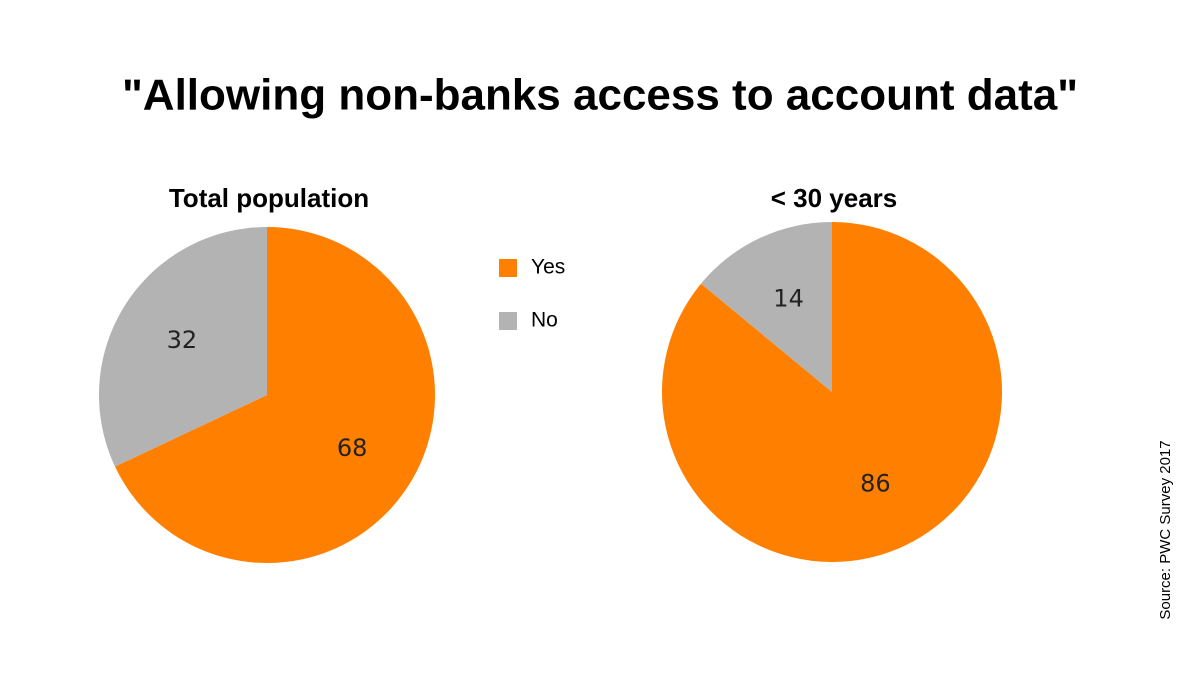 The height and width of the screenshot is (675, 1200). I want to click on data-label: 86, so click(875, 483).